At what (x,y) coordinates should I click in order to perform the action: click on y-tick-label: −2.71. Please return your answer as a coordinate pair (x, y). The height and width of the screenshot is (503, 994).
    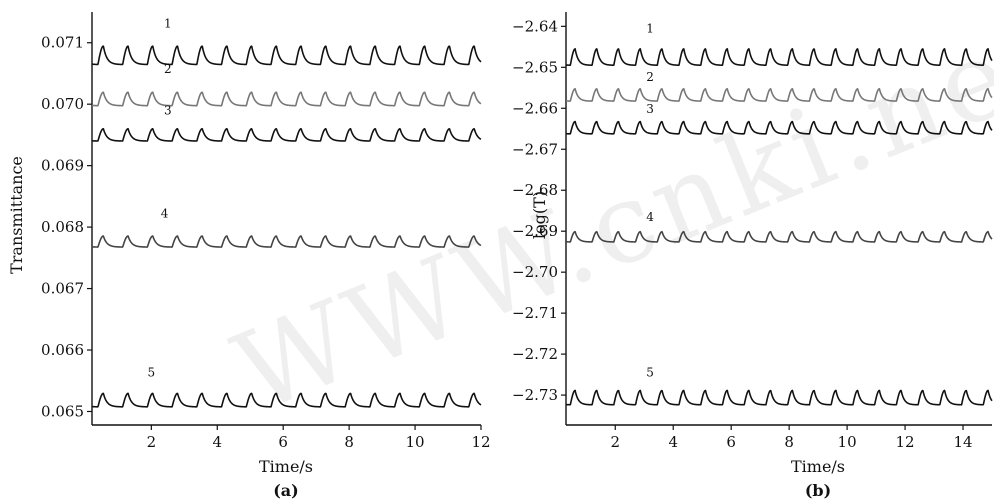
    Looking at the image, I should click on (535, 313).